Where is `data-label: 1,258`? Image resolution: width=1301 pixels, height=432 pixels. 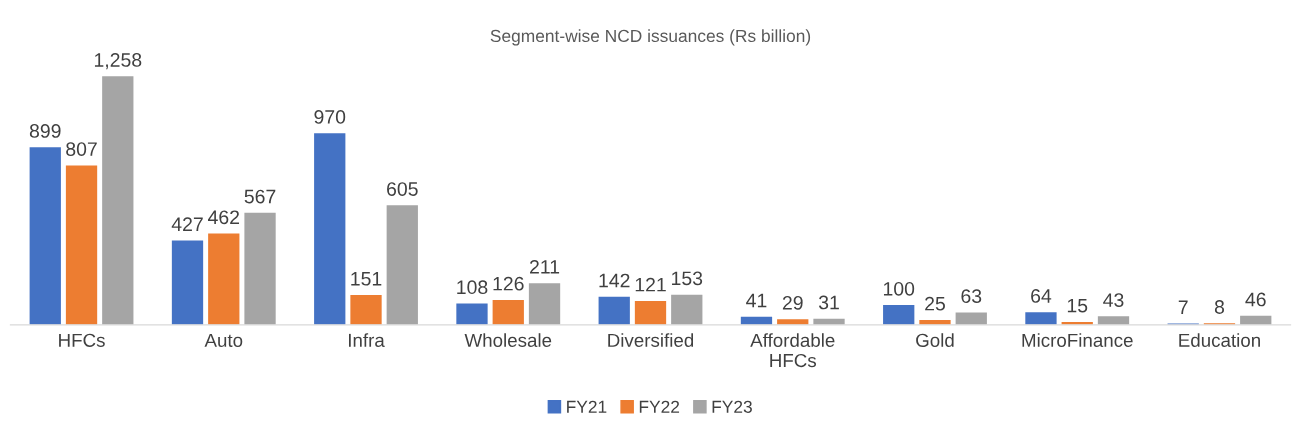 data-label: 1,258 is located at coordinates (118, 61).